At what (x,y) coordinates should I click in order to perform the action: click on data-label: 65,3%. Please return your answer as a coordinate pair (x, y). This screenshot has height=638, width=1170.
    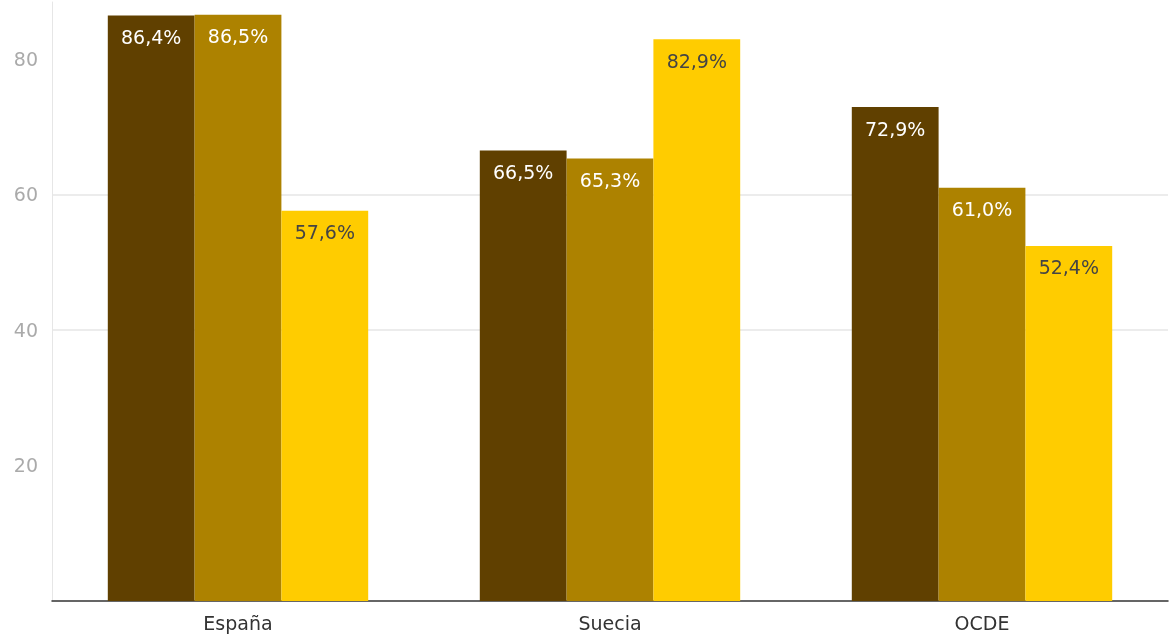
    Looking at the image, I should click on (610, 180).